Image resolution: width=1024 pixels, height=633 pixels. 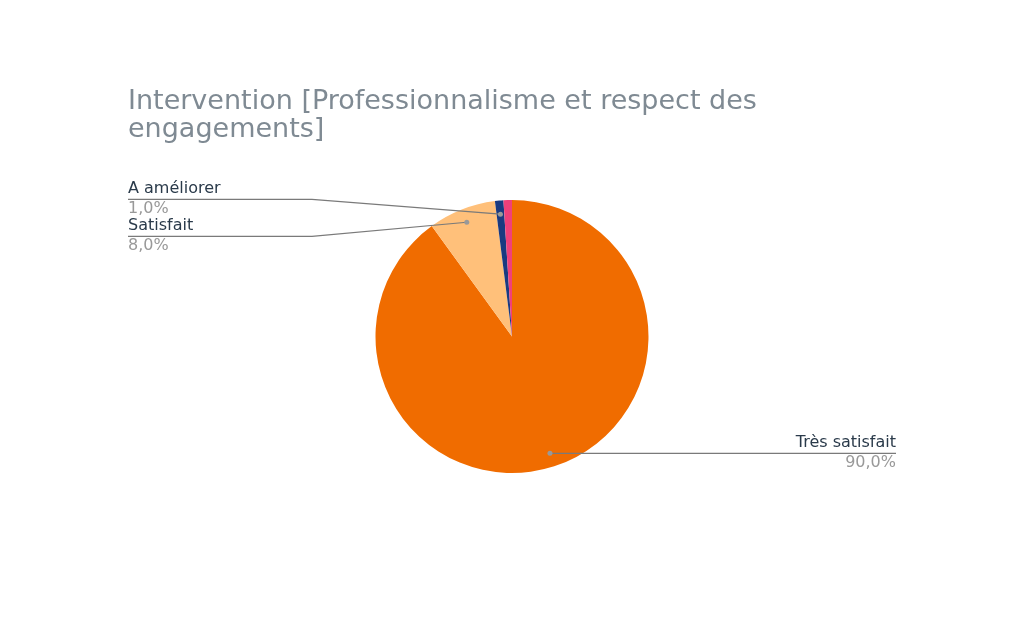 I want to click on data-label: 8,0%, so click(x=148, y=245).